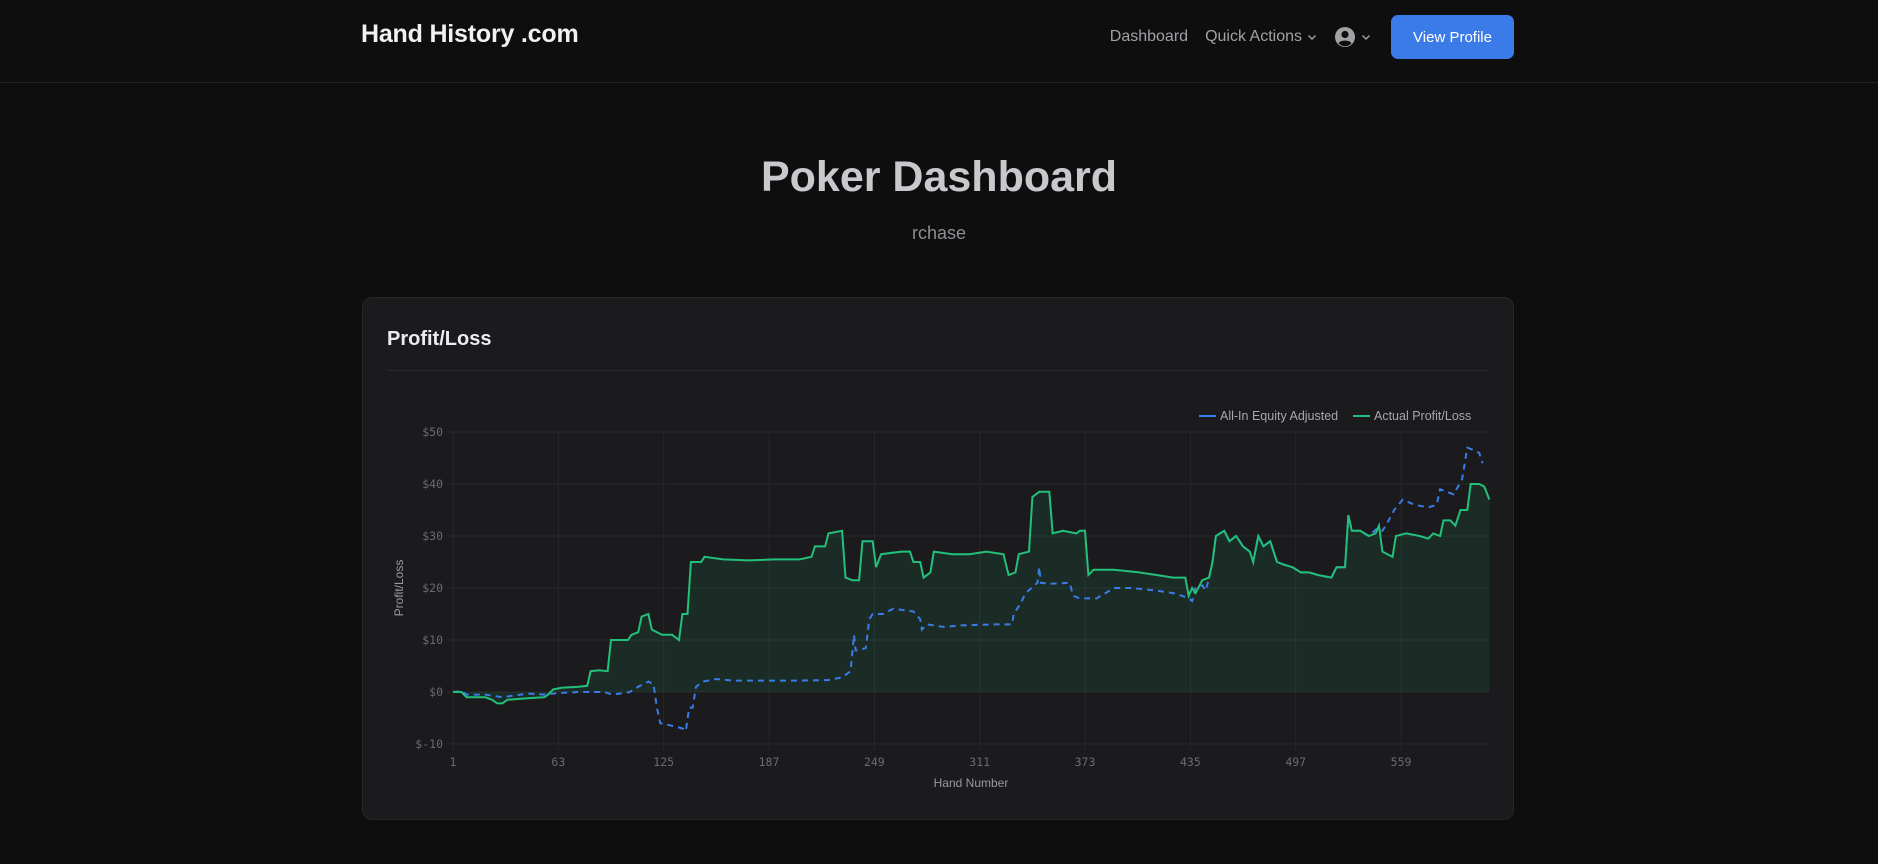 The width and height of the screenshot is (1878, 864). Describe the element at coordinates (971, 783) in the screenshot. I see `x-axis-label: Hand Number` at that location.